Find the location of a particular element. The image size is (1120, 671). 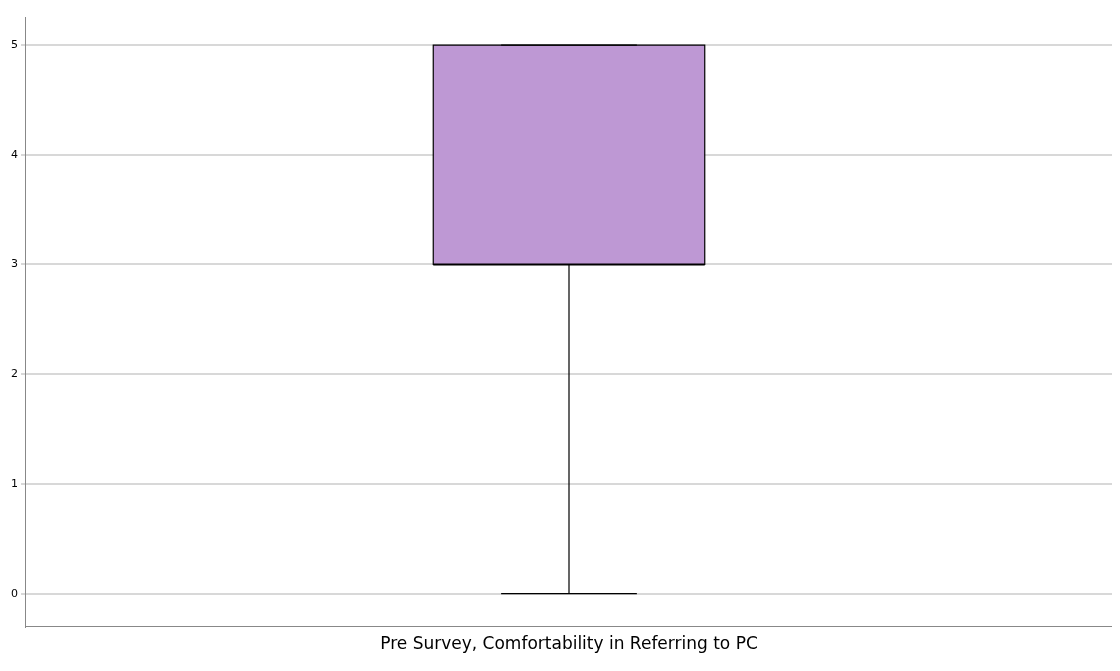

y-tick-label: 2 is located at coordinates (14, 374).